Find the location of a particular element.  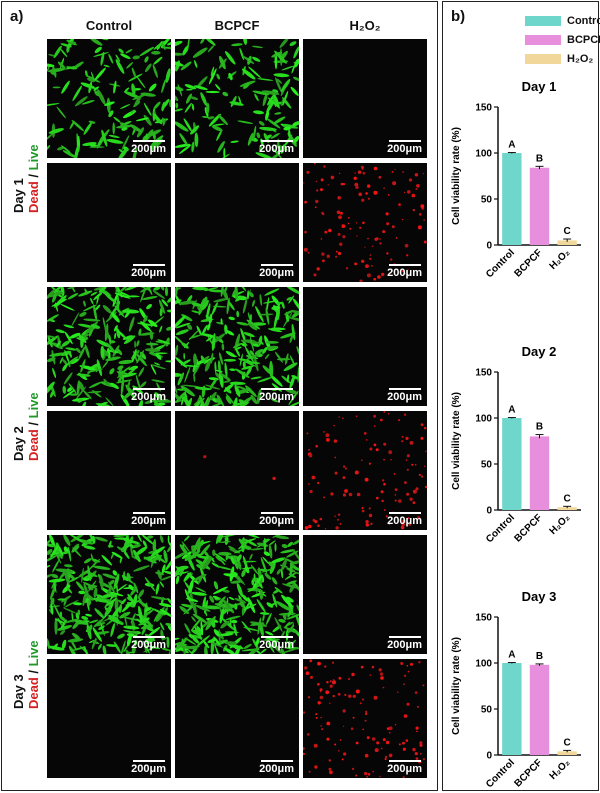

row-label-day-1: Day 1 Dead / Live is located at coordinates (26, 157).